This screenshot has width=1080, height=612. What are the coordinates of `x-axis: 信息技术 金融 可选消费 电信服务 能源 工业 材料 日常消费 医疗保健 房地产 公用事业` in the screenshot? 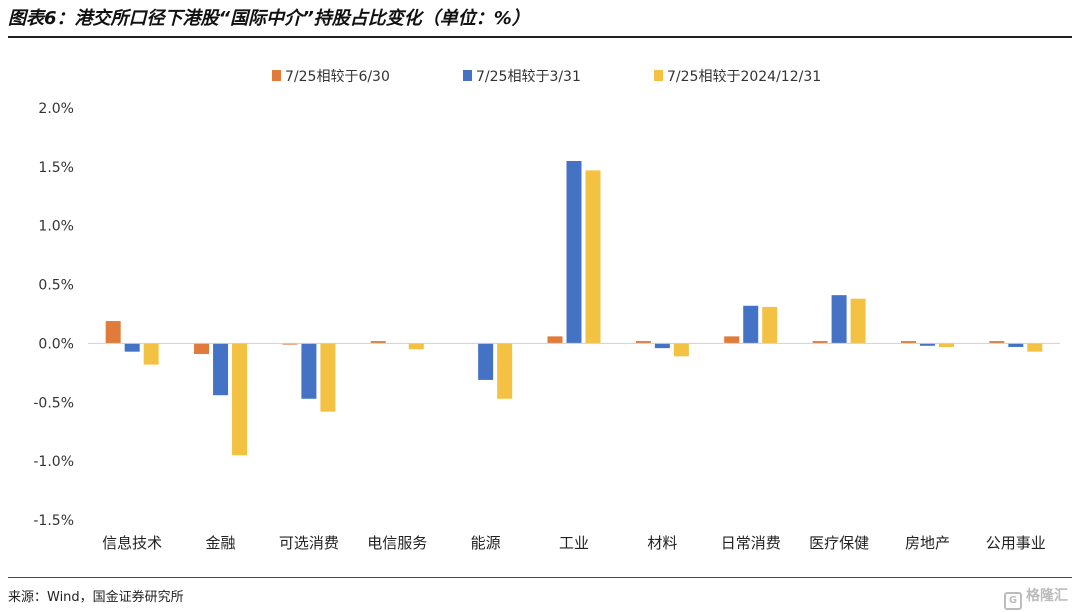 It's located at (574, 543).